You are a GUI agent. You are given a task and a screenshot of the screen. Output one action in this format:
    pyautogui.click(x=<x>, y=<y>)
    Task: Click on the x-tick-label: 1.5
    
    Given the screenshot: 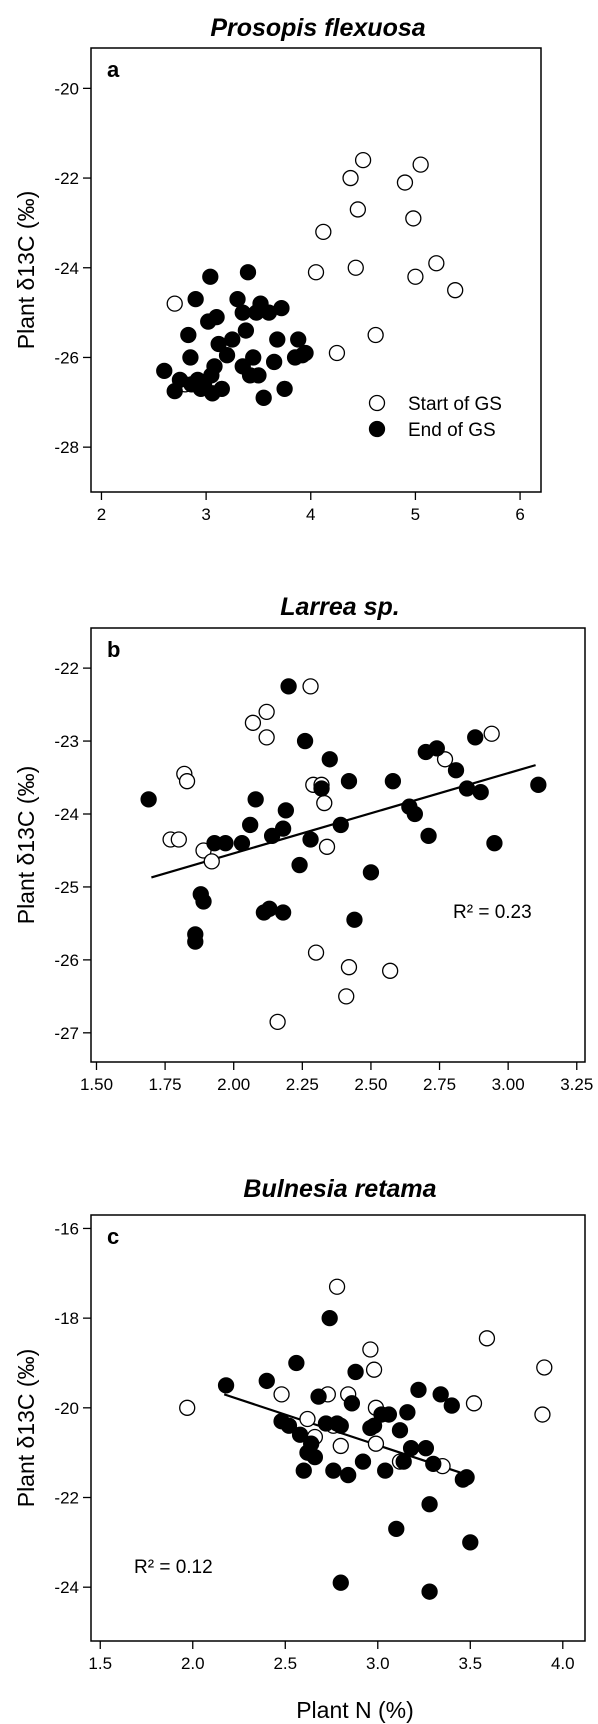 What is the action you would take?
    pyautogui.click(x=100, y=1663)
    